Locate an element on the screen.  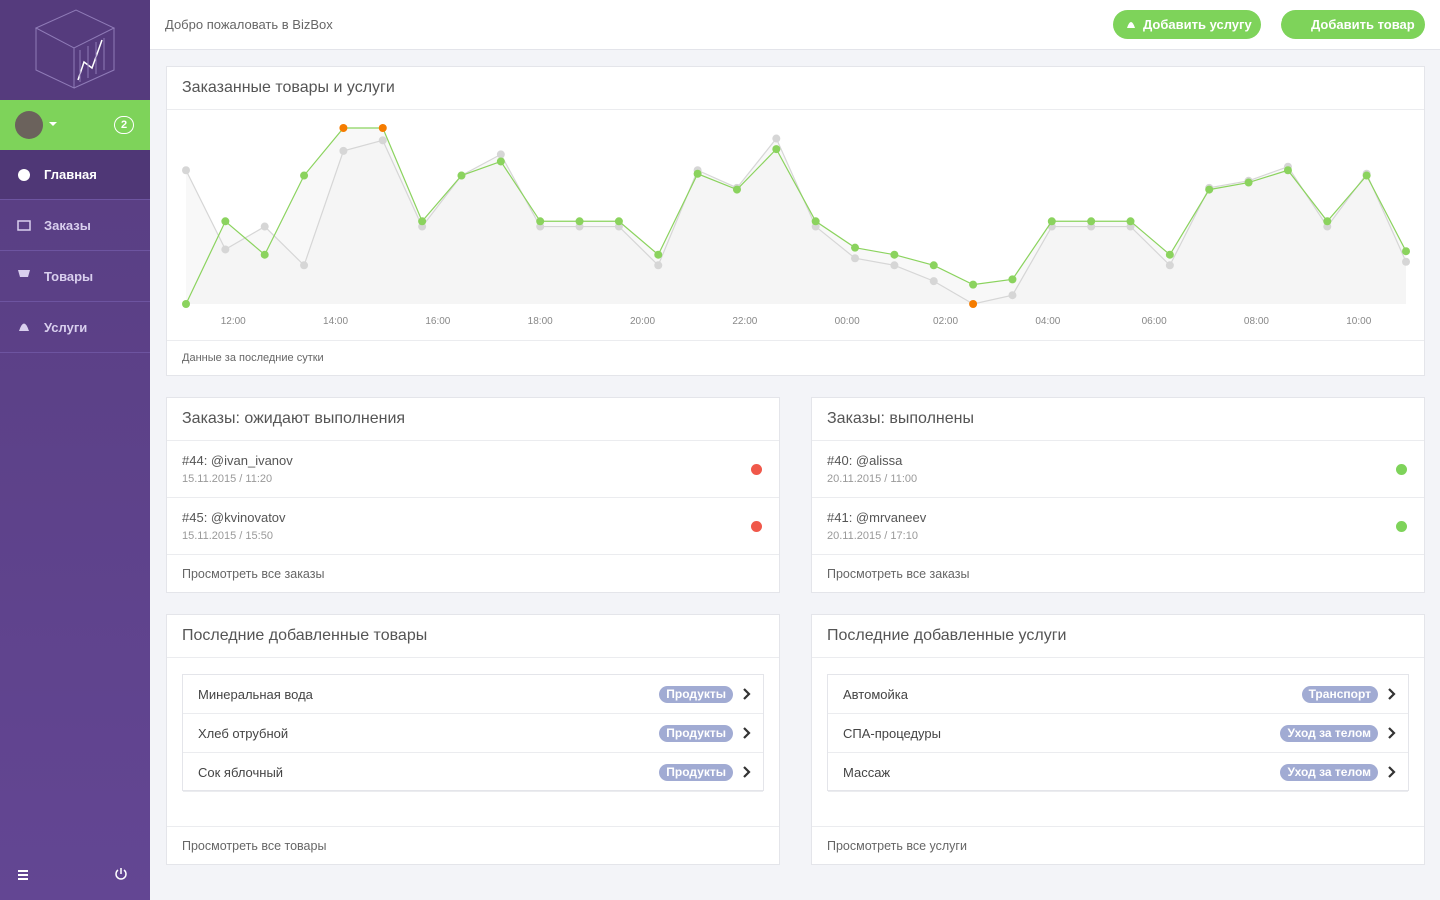
panel-footer: Просмотреть все услуги is located at coordinates (897, 846).